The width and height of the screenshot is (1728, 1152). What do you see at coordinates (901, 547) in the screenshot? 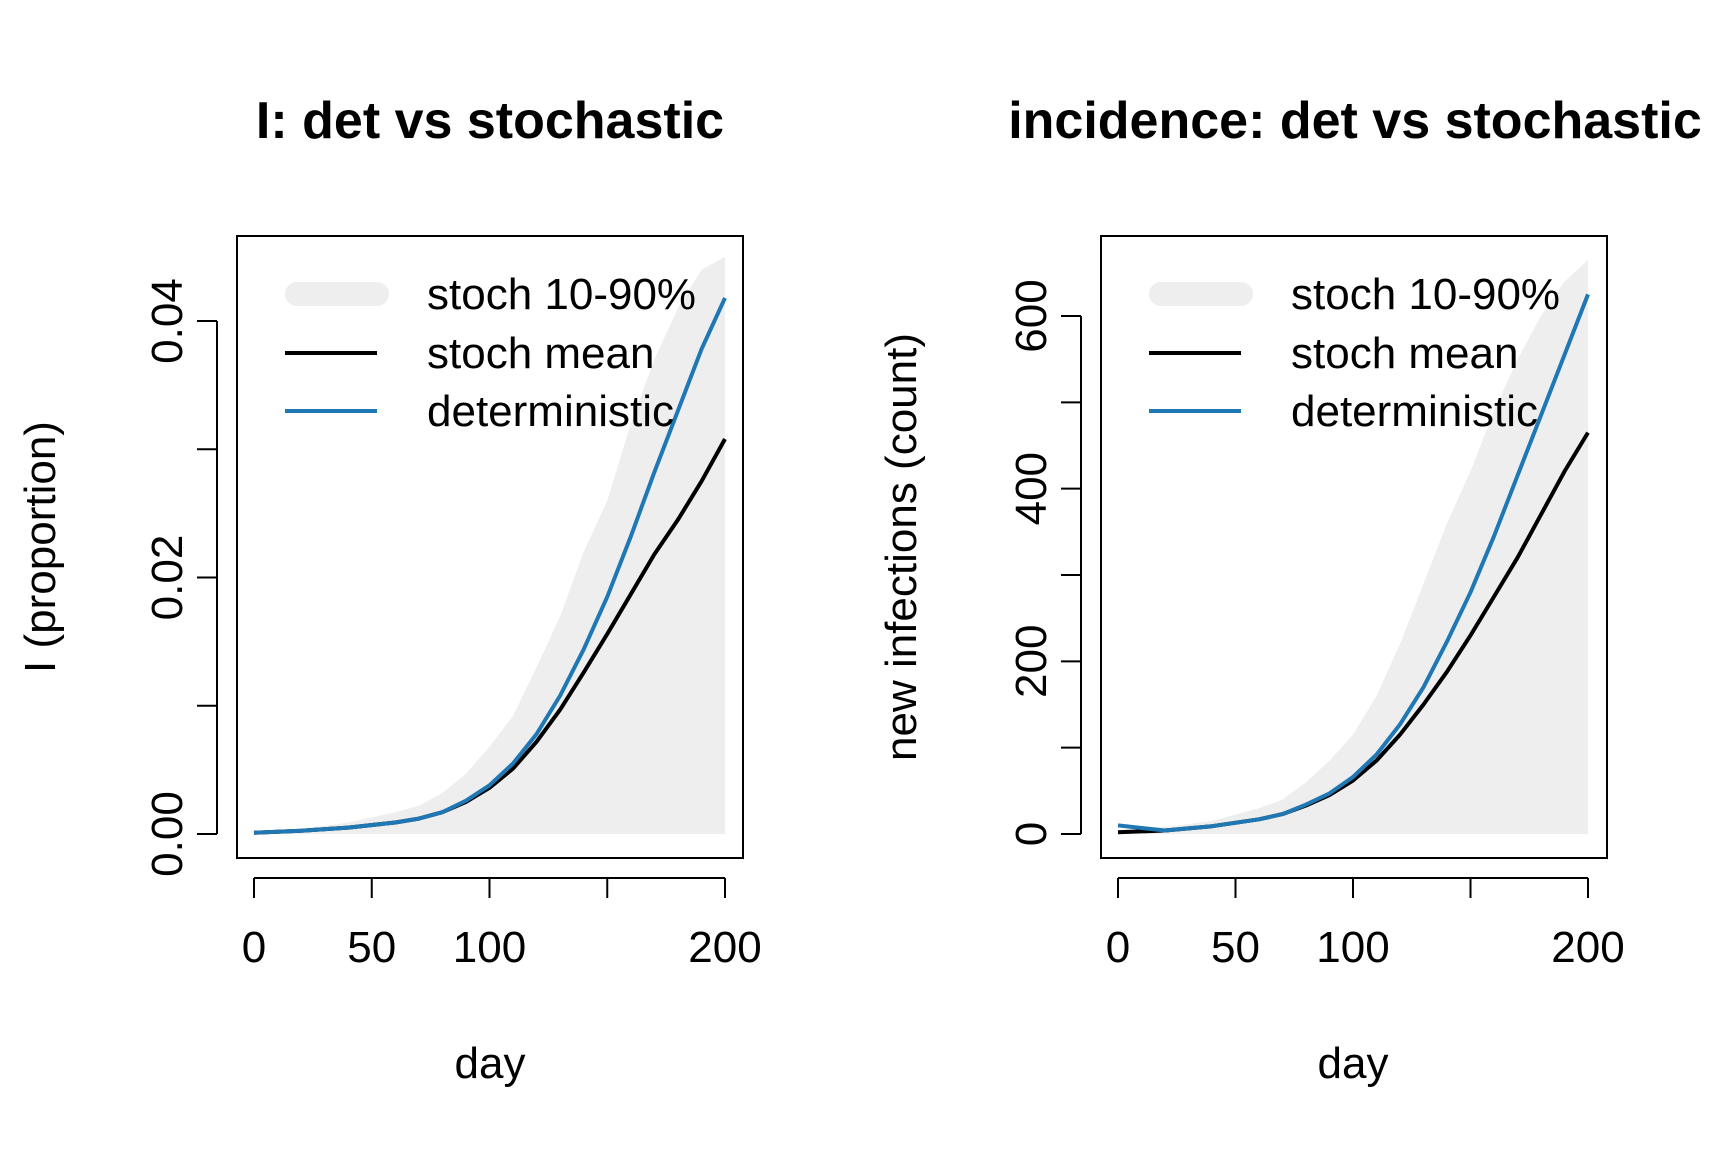
I see `y-axis-label: new infections (count)` at bounding box center [901, 547].